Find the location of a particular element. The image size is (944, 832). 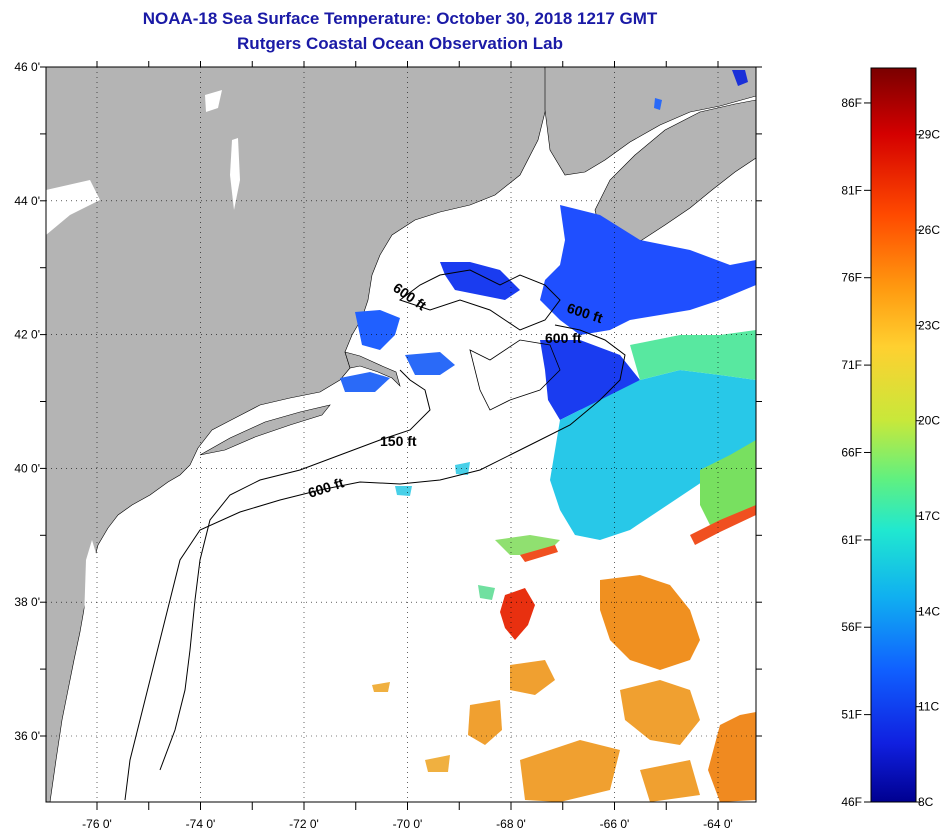

longitude-label: -66 0' is located at coordinates (615, 824).